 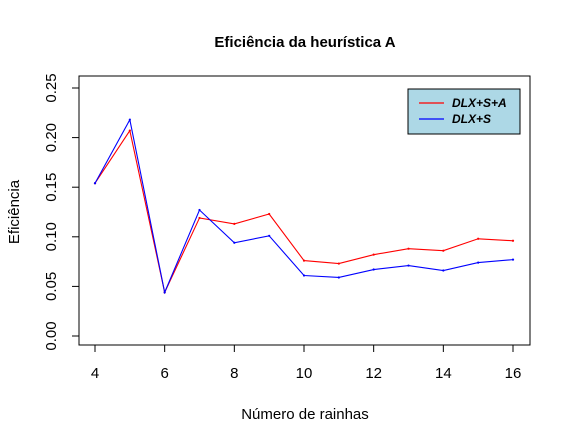 What do you see at coordinates (513, 373) in the screenshot?
I see `x-tick-label: 16` at bounding box center [513, 373].